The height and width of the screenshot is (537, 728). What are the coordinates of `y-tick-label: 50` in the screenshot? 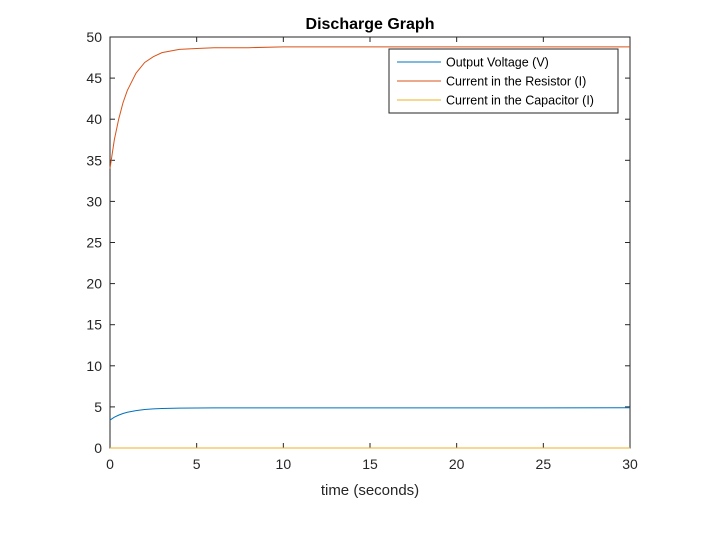 It's located at (94, 37).